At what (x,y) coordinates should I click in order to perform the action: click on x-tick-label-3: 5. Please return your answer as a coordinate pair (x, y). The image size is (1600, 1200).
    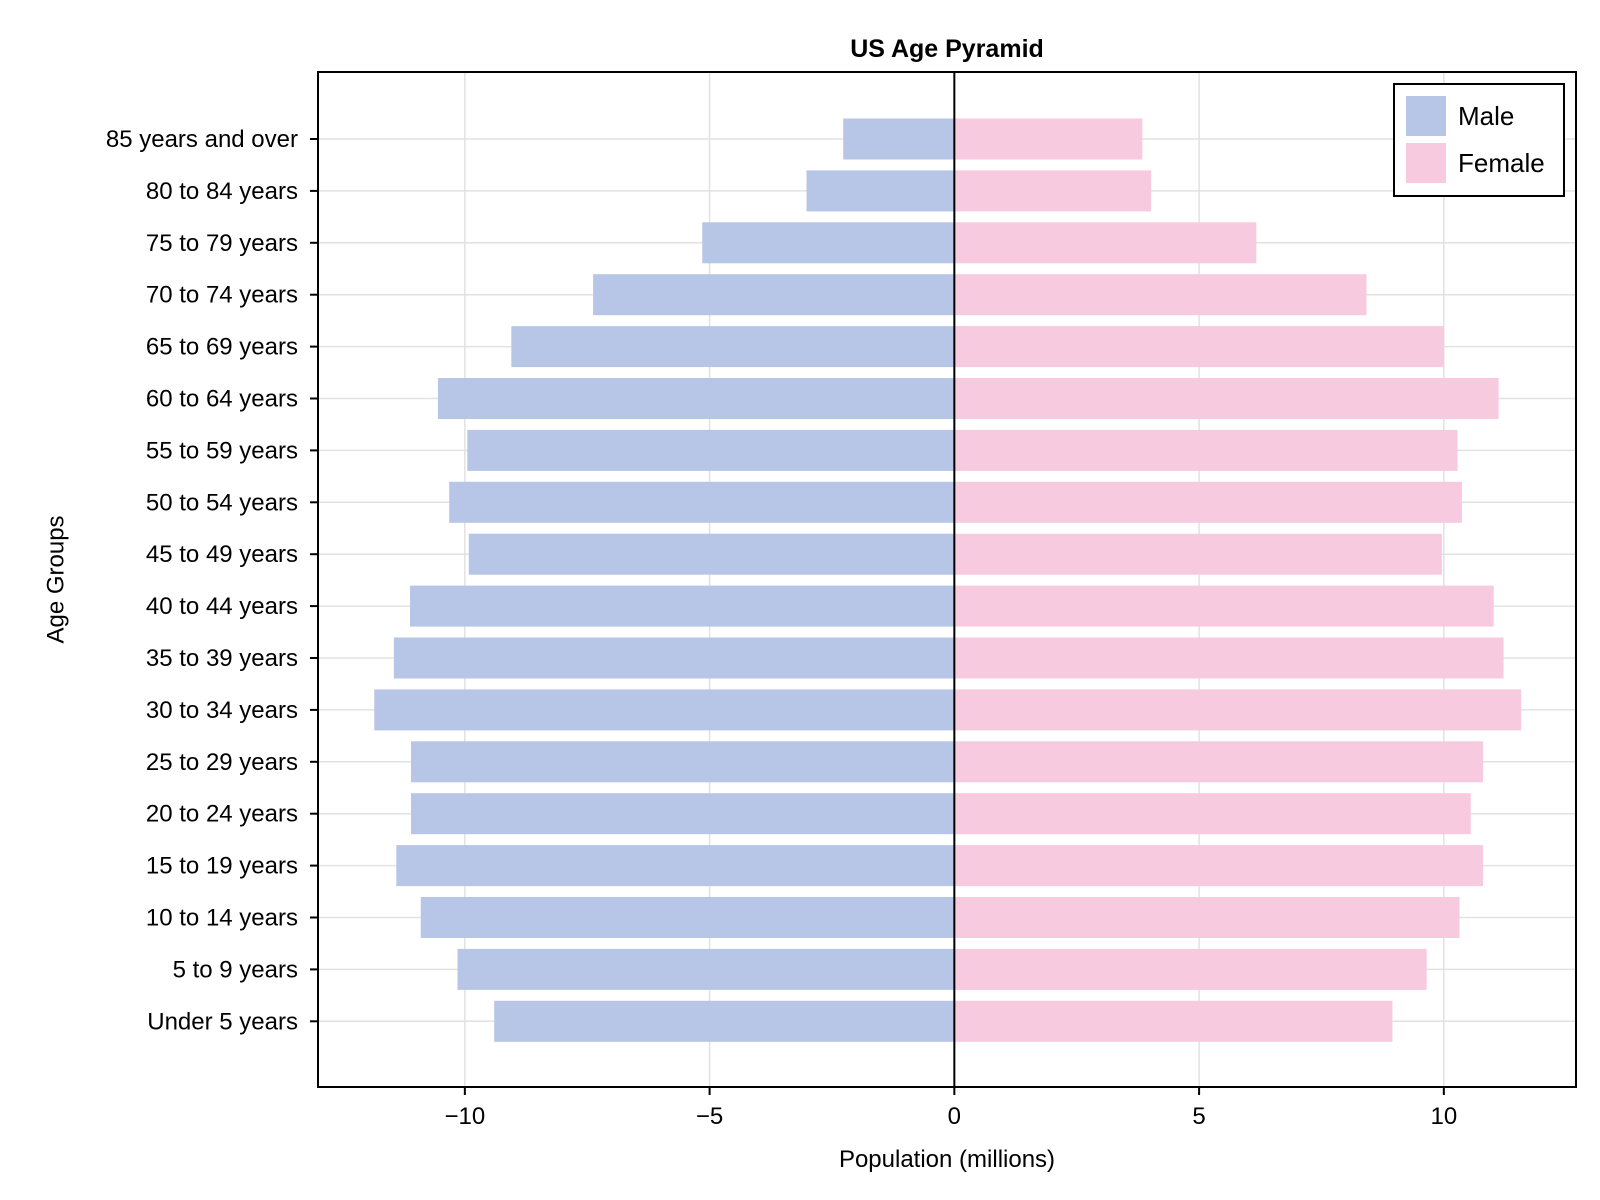
    Looking at the image, I should click on (1198, 1116).